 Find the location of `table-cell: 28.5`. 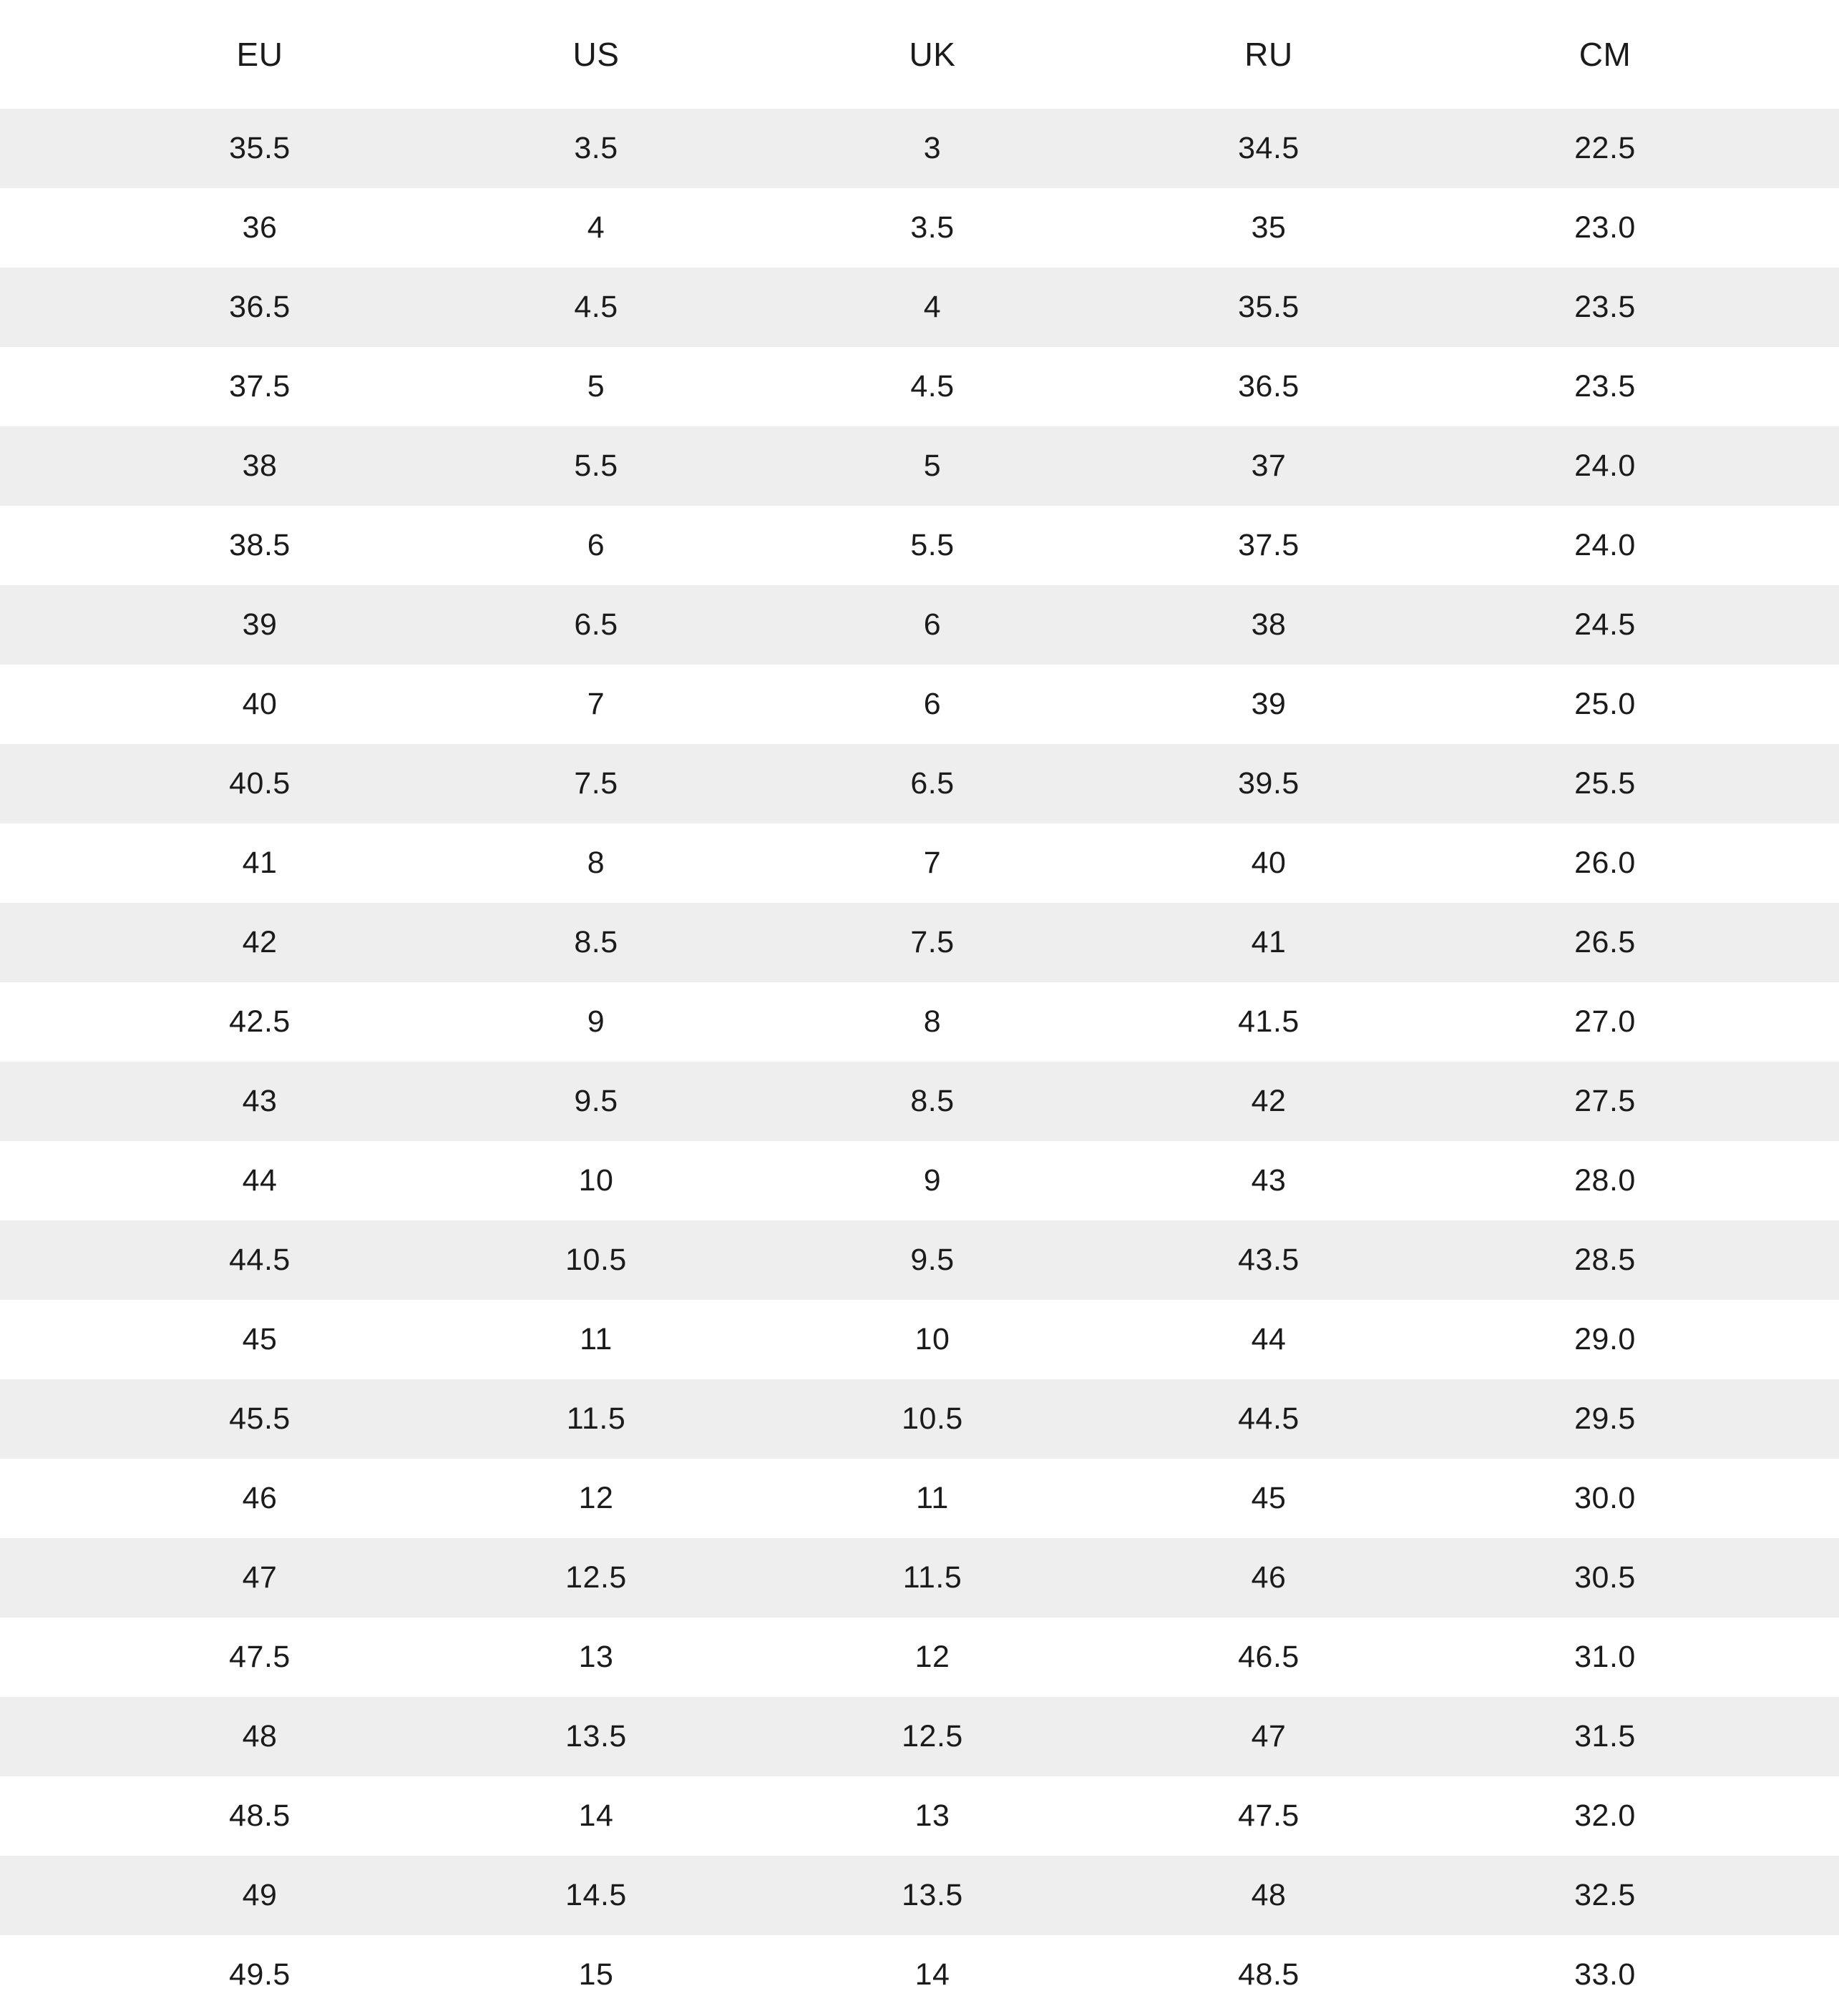

table-cell: 28.5 is located at coordinates (1605, 1260).